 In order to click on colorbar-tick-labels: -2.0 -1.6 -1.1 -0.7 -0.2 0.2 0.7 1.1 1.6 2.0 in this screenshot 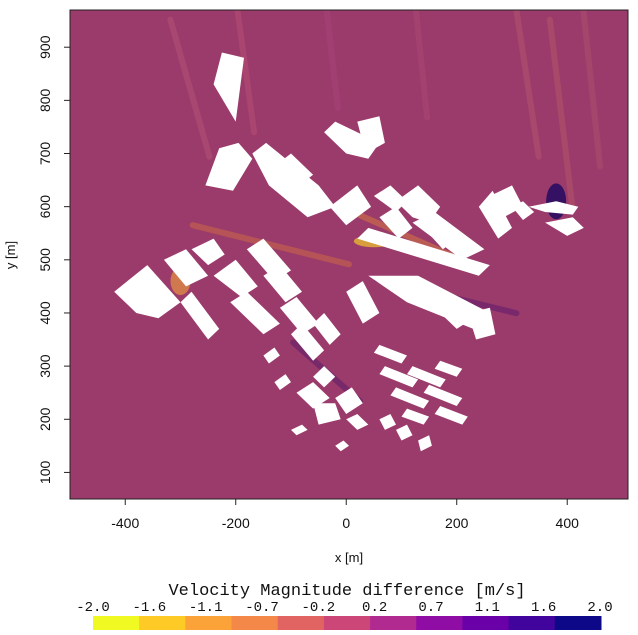, I will do `click(344, 608)`.